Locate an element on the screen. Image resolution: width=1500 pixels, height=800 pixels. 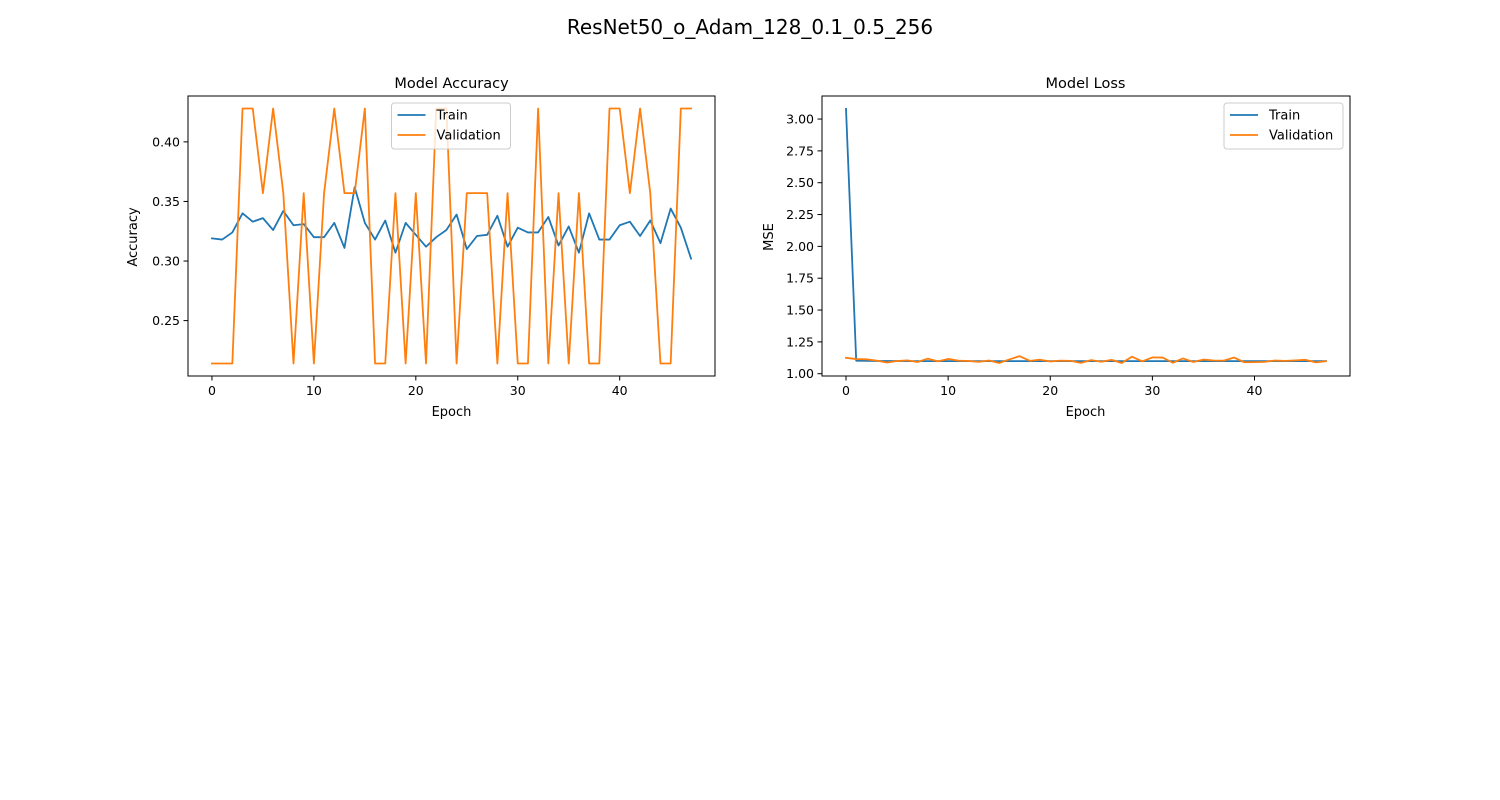
accuracy-y-tick-label: 0.35 is located at coordinates (166, 201).